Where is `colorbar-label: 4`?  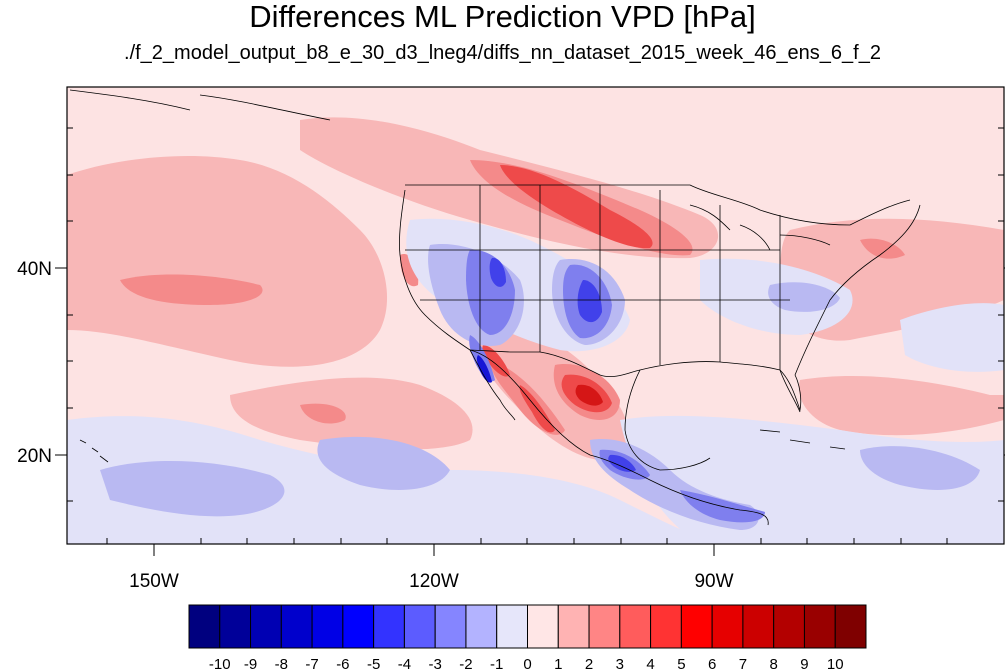
colorbar-label: 4 is located at coordinates (650, 664).